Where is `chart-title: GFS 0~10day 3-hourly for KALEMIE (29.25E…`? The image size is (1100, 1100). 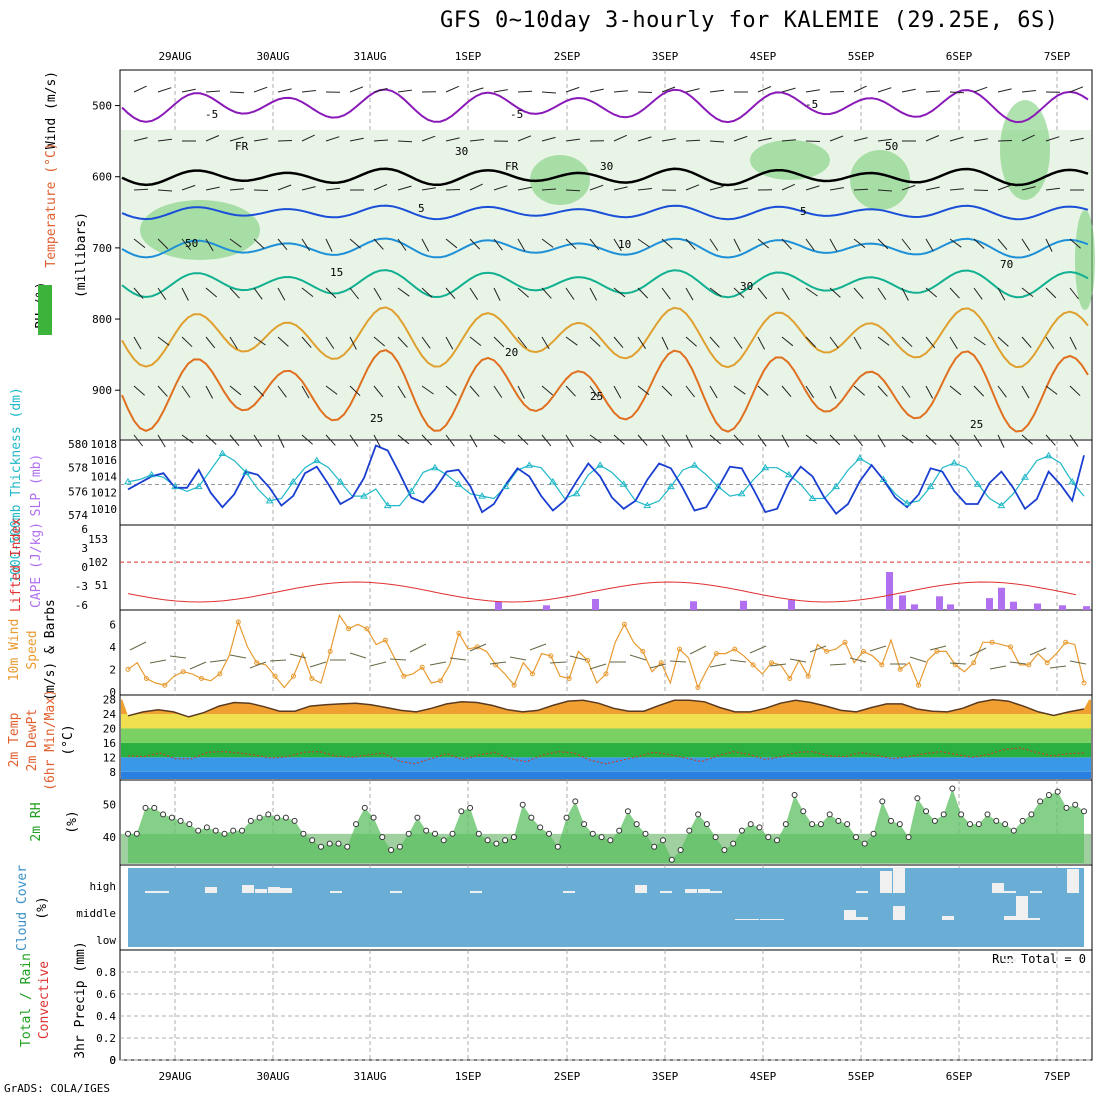
chart-title: GFS 0~10day 3-hourly for KALEMIE (29.25E… is located at coordinates (749, 20).